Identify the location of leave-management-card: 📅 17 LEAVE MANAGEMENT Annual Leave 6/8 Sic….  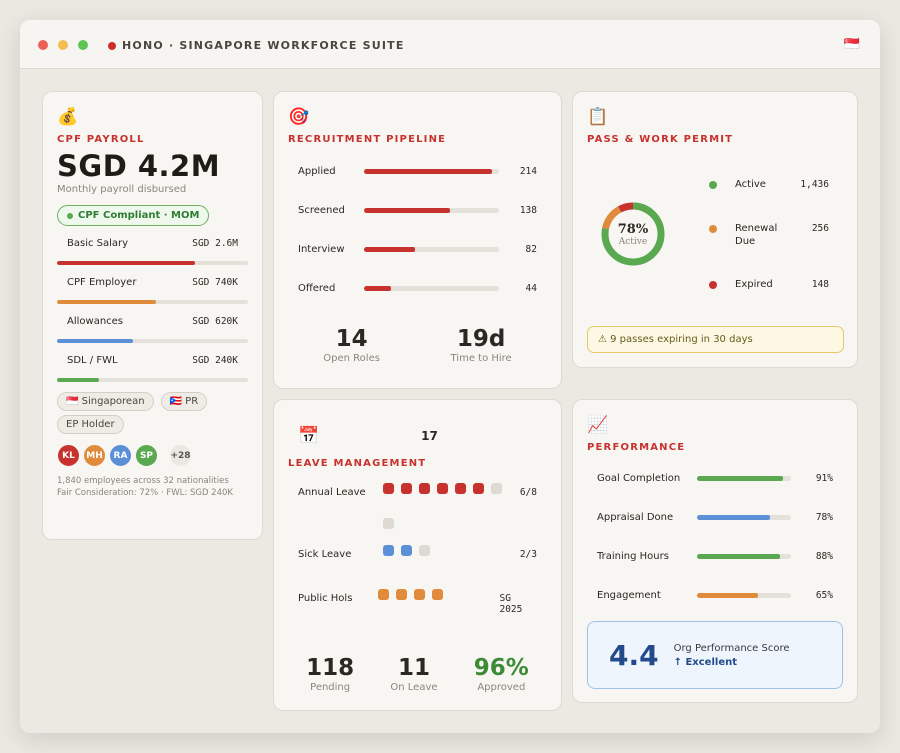
(417, 555).